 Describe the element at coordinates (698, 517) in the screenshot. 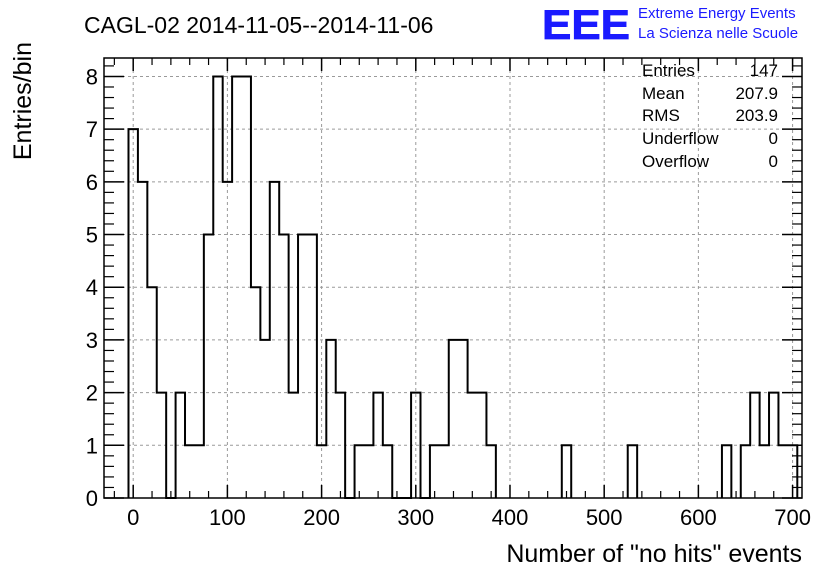

I see `x-tick-label: 600` at that location.